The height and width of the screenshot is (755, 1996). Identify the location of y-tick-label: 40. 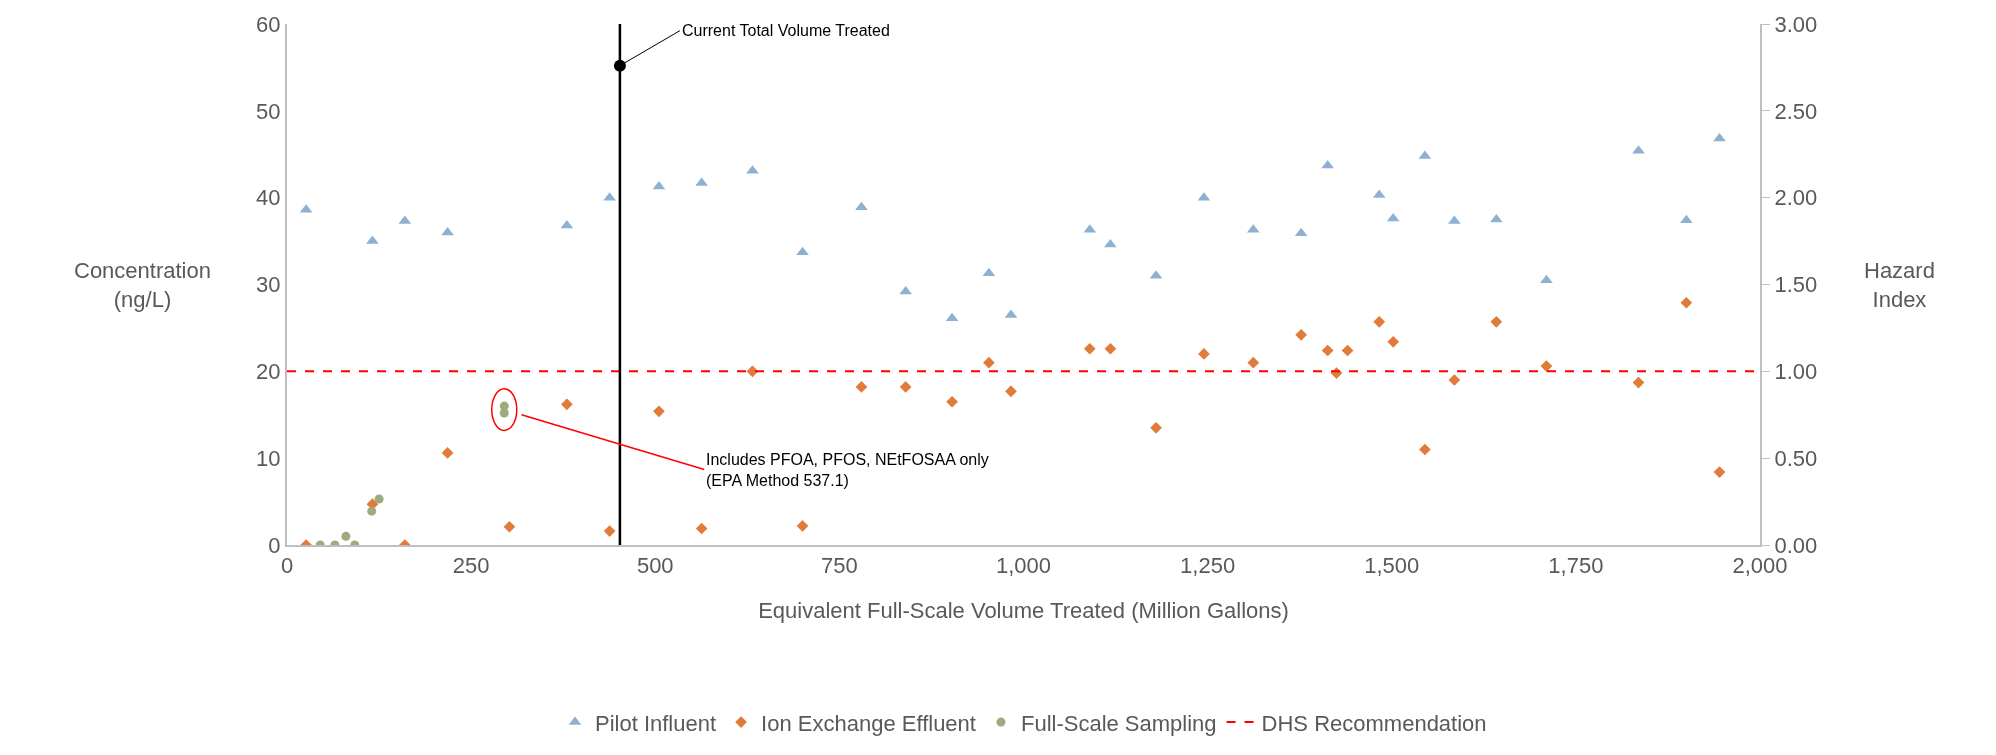
(268, 198).